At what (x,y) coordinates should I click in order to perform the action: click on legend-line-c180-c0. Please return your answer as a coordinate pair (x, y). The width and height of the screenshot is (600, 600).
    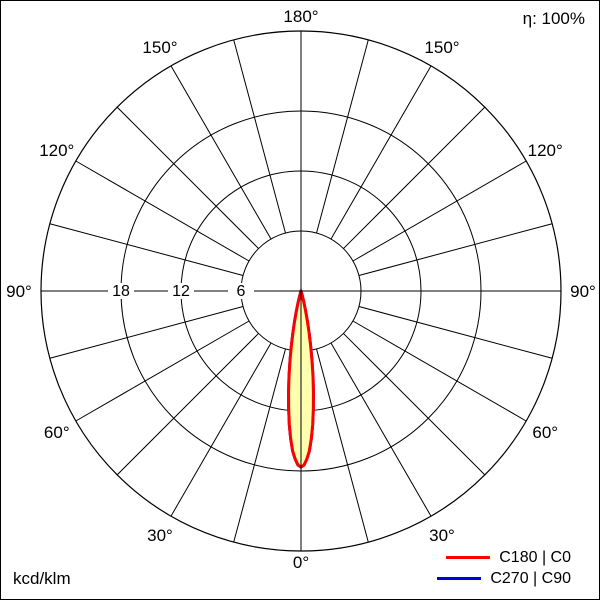
    Looking at the image, I should click on (468, 557).